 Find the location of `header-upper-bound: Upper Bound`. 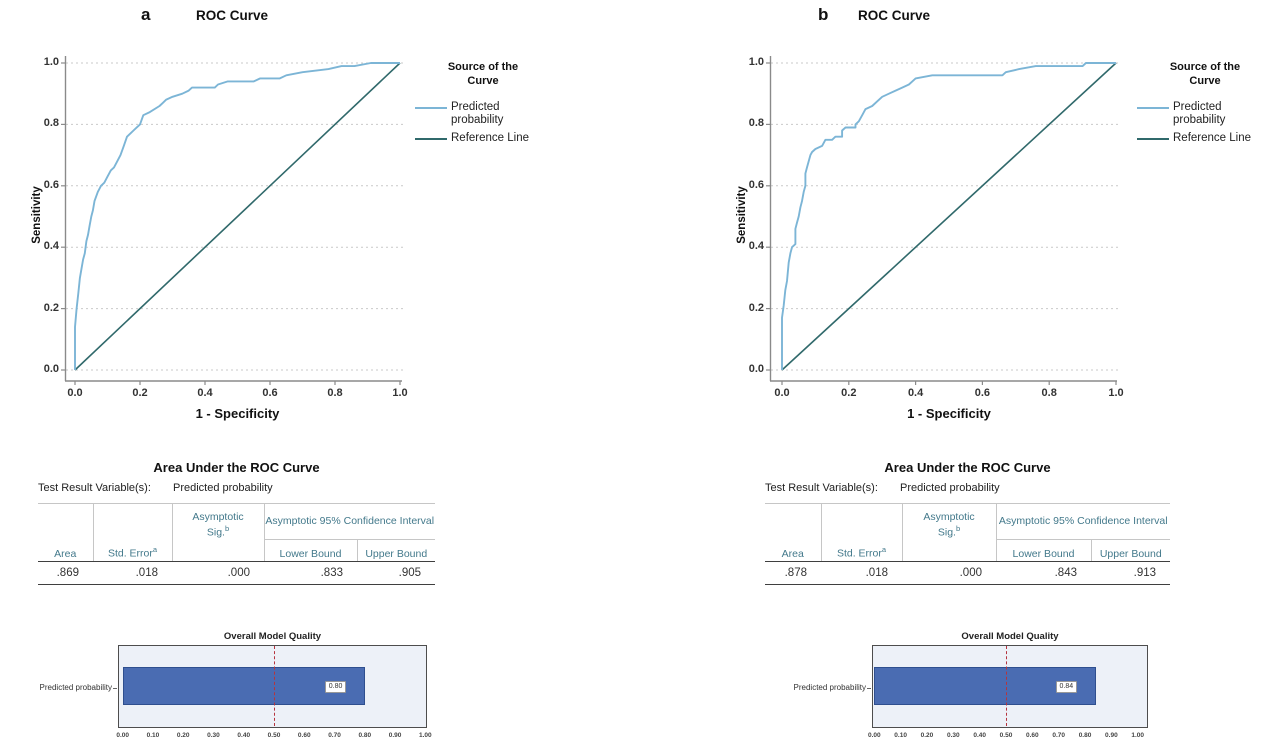

header-upper-bound: Upper Bound is located at coordinates (396, 550).